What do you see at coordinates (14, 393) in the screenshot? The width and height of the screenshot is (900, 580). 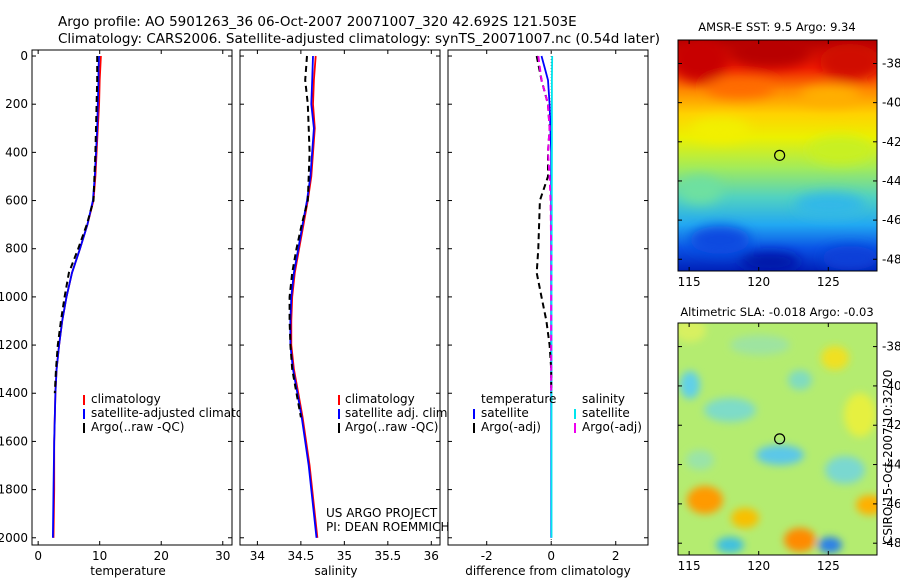 I see `y-tick-label: 1400` at bounding box center [14, 393].